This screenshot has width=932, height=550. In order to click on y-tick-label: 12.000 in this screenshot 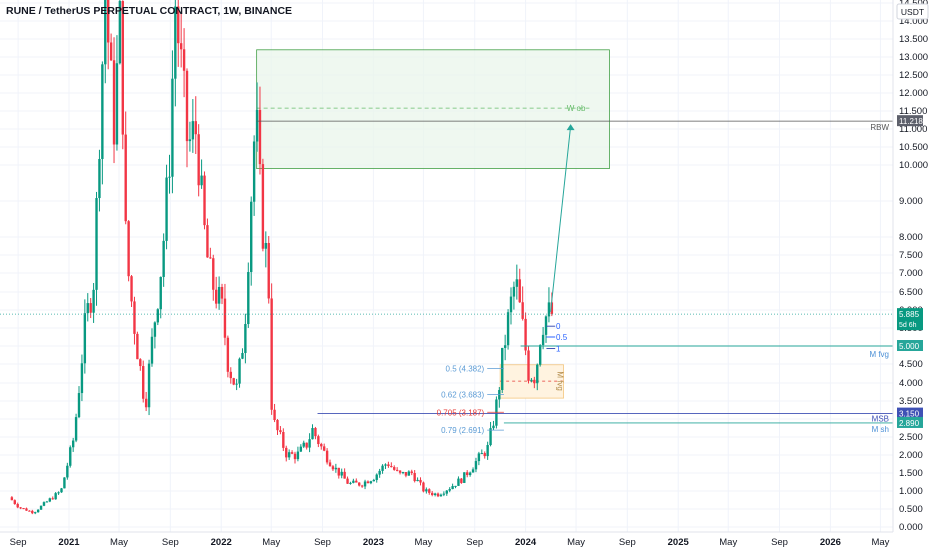, I will do `click(913, 93)`.